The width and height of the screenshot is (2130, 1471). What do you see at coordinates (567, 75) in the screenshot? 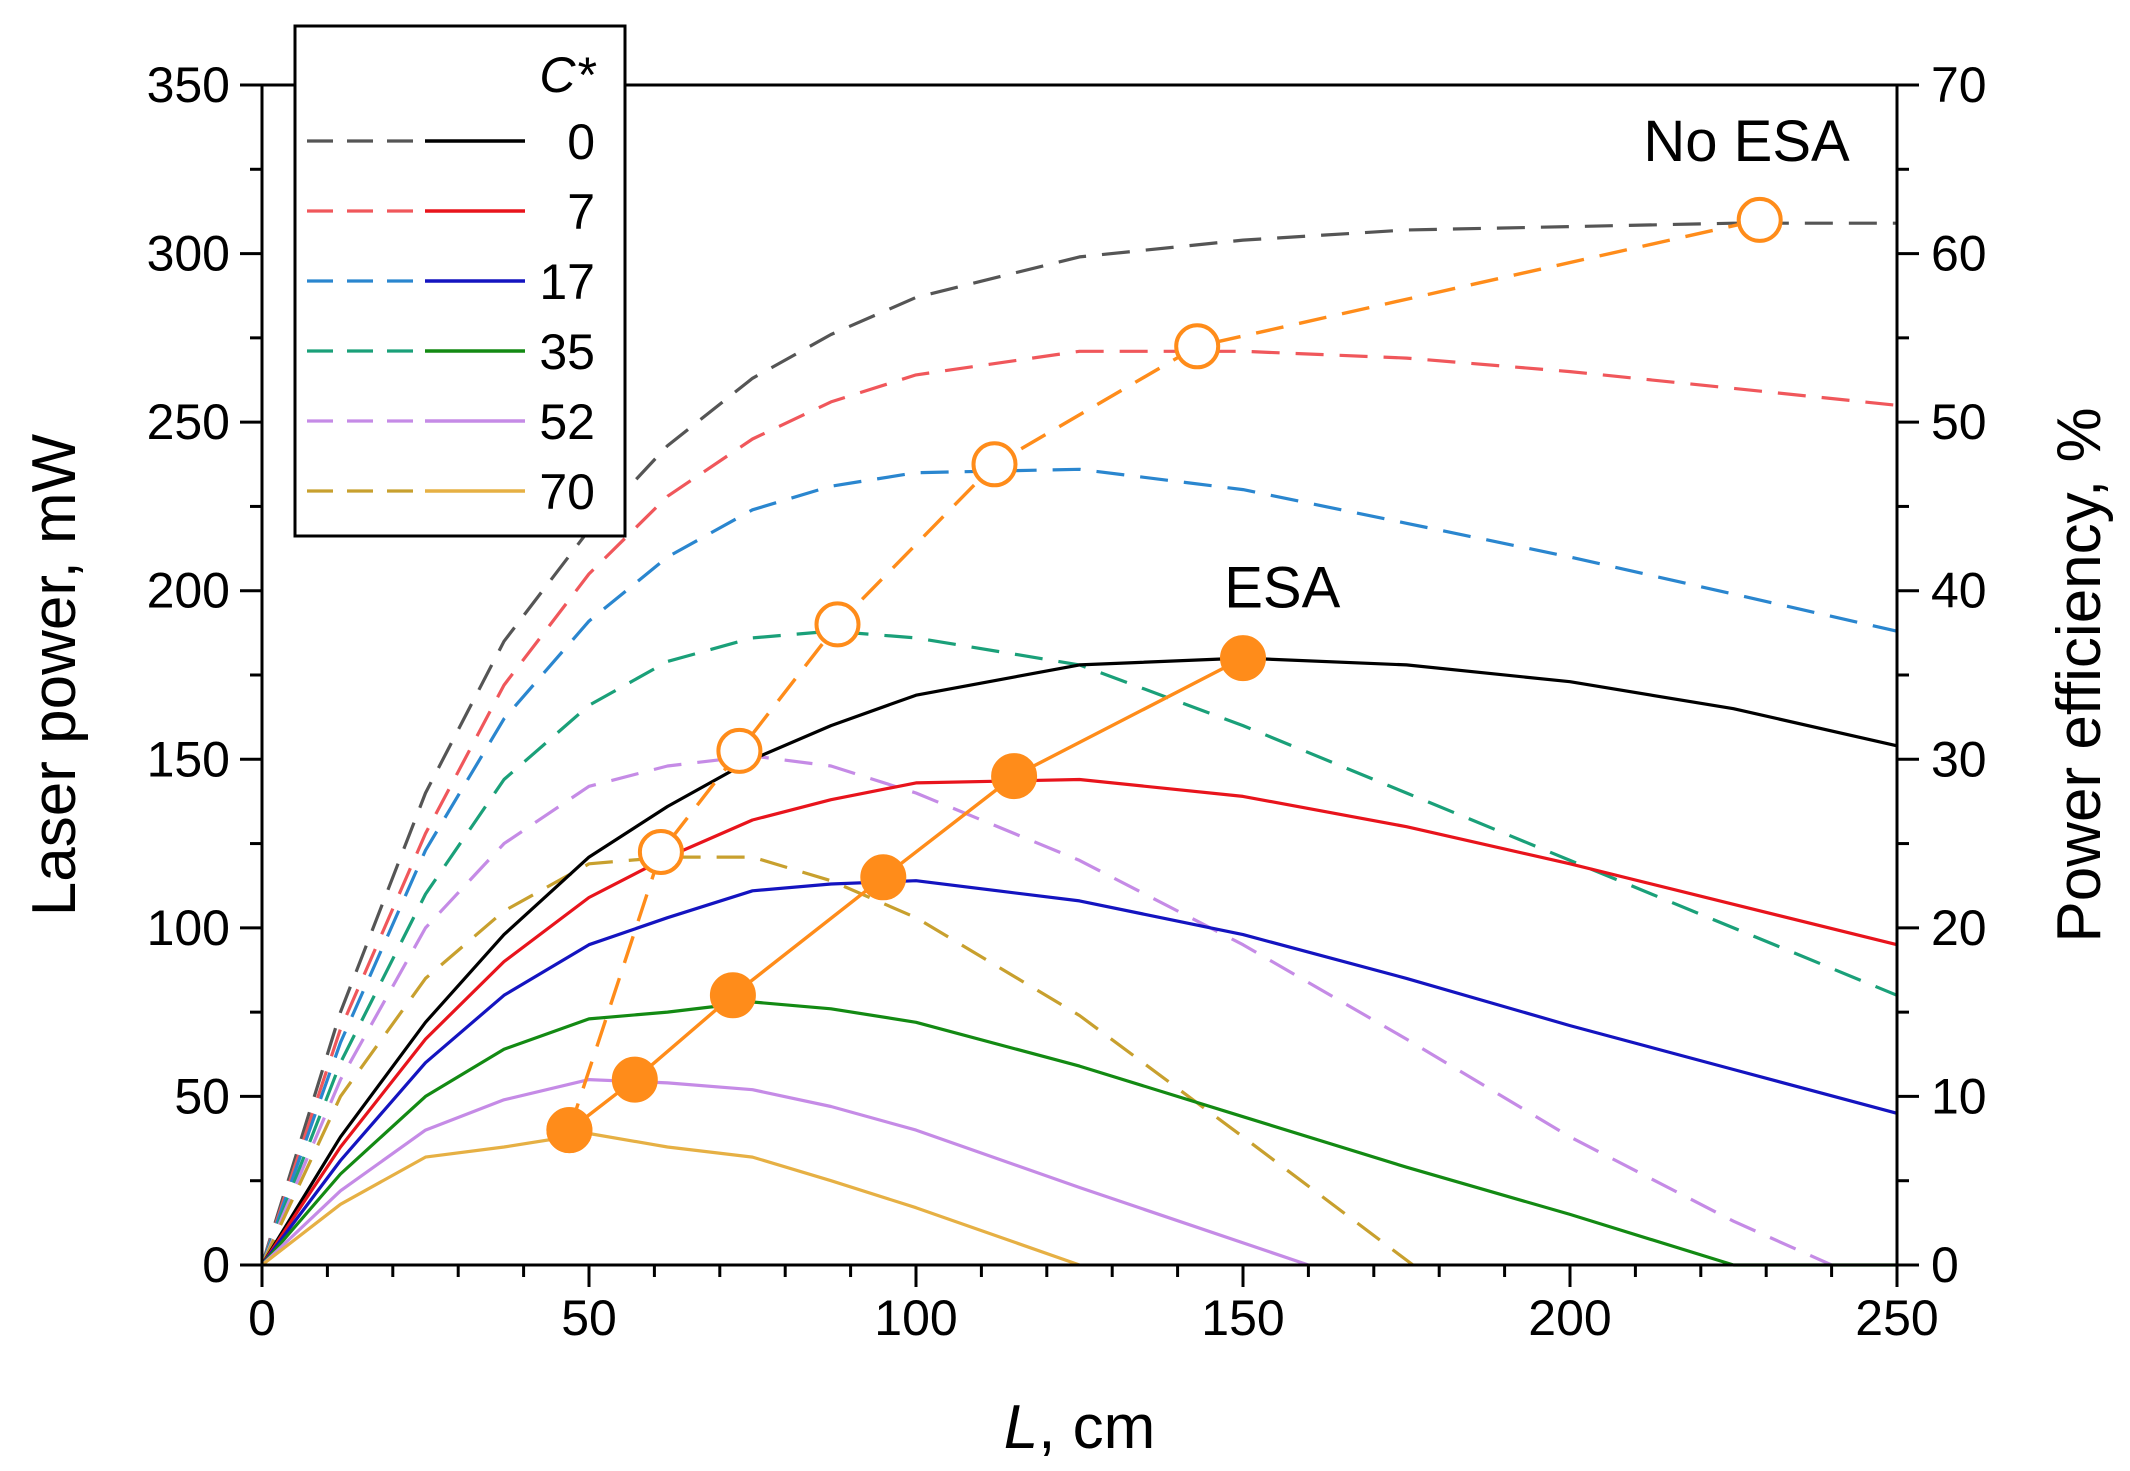
I see `legend-title: C*` at bounding box center [567, 75].